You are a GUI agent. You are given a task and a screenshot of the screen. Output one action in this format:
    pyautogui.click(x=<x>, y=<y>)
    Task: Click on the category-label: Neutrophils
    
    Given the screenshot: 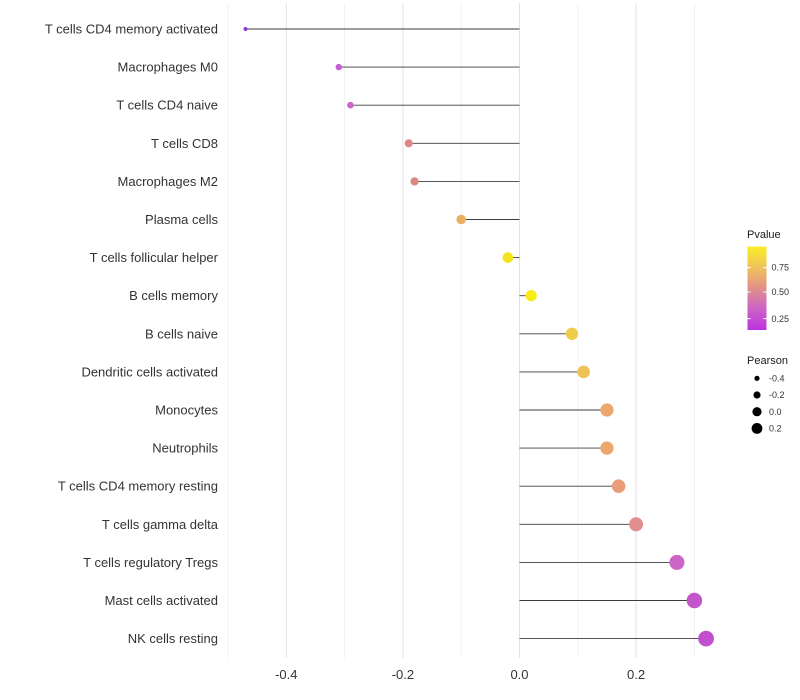 What is the action you would take?
    pyautogui.click(x=185, y=448)
    